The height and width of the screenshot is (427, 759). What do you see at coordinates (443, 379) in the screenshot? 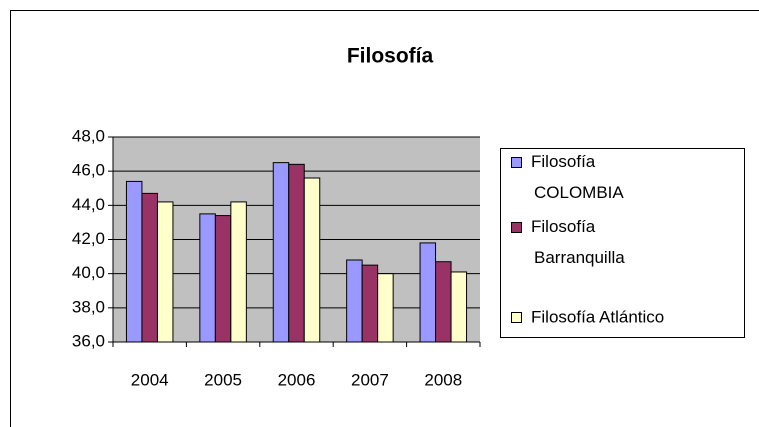
I see `x-tick-label: 2008` at bounding box center [443, 379].